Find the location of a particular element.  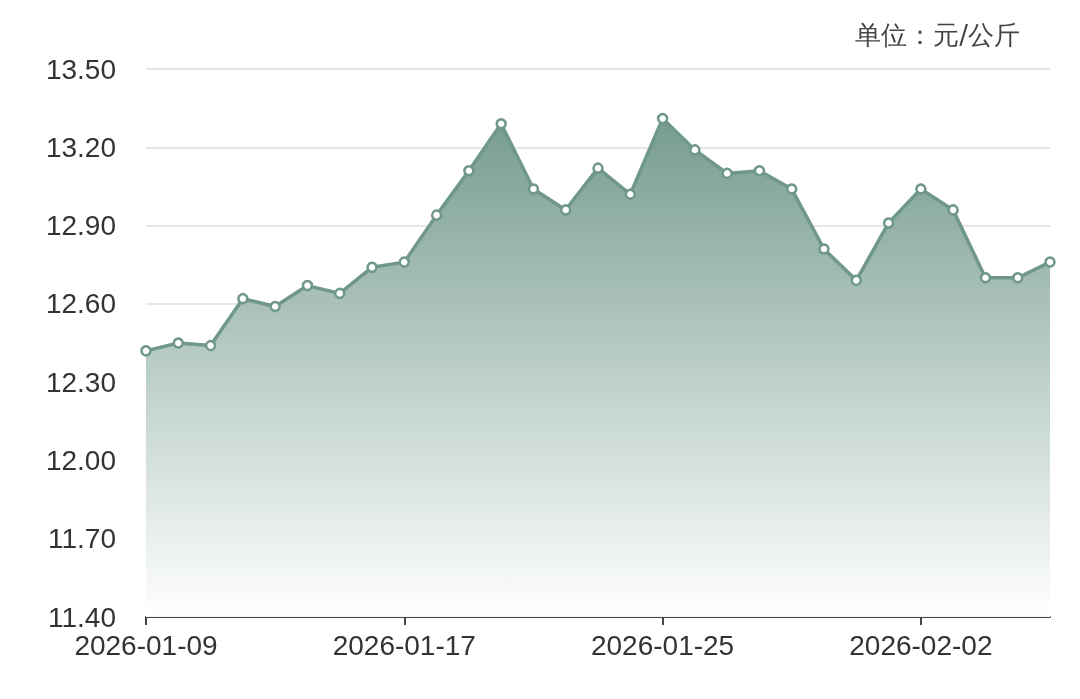

y-tick-label: 13.20 is located at coordinates (80, 147).